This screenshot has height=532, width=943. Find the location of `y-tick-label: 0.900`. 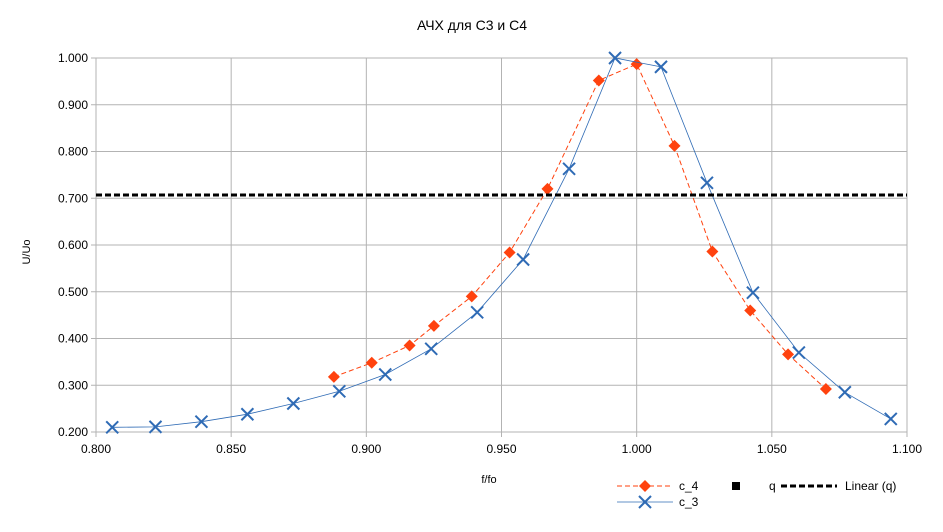

y-tick-label: 0.900 is located at coordinates (73, 105).